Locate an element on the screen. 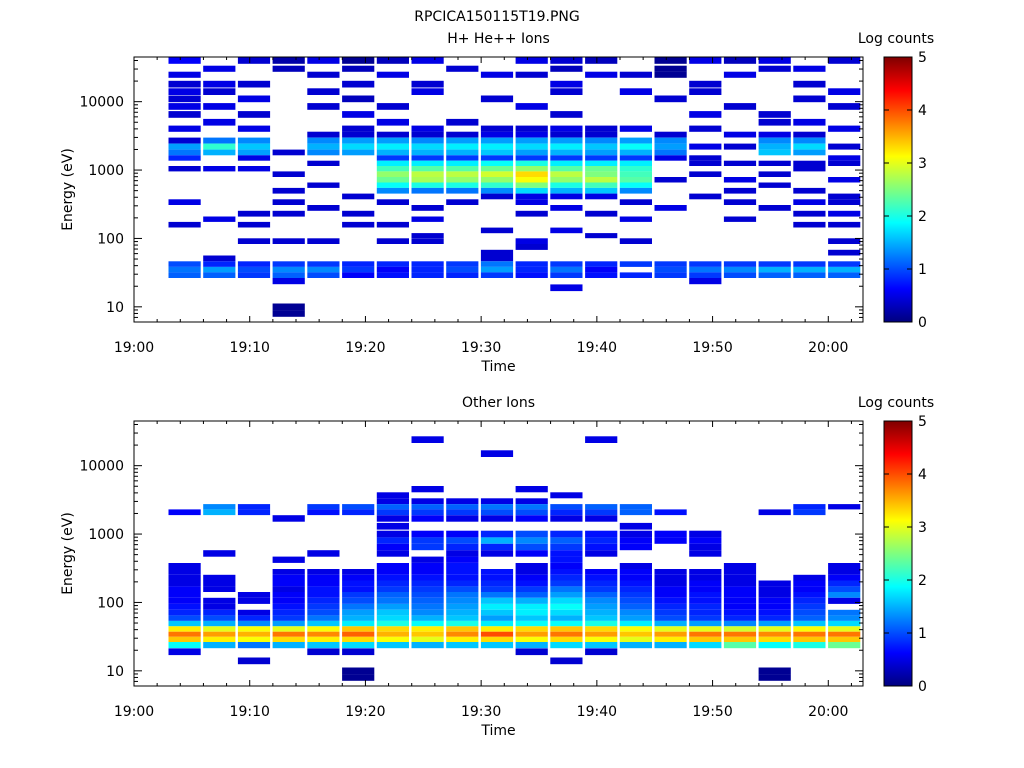 The width and height of the screenshot is (1024, 768). colorbar-tick-label: 1 is located at coordinates (922, 634).